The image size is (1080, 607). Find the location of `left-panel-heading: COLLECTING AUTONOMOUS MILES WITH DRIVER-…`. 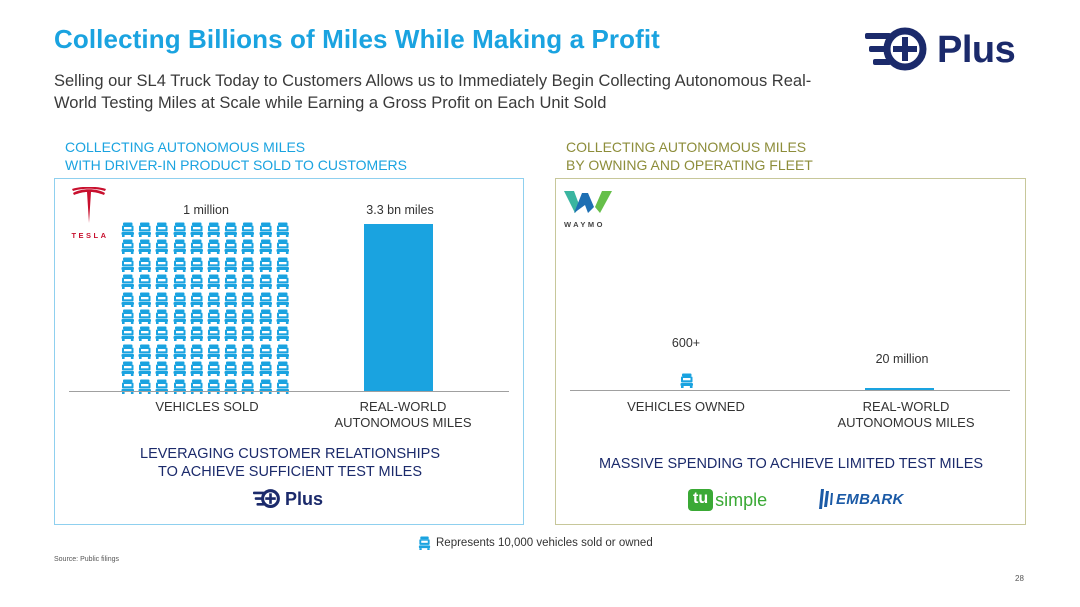

left-panel-heading: COLLECTING AUTONOMOUS MILES WITH DRIVER-… is located at coordinates (236, 156).